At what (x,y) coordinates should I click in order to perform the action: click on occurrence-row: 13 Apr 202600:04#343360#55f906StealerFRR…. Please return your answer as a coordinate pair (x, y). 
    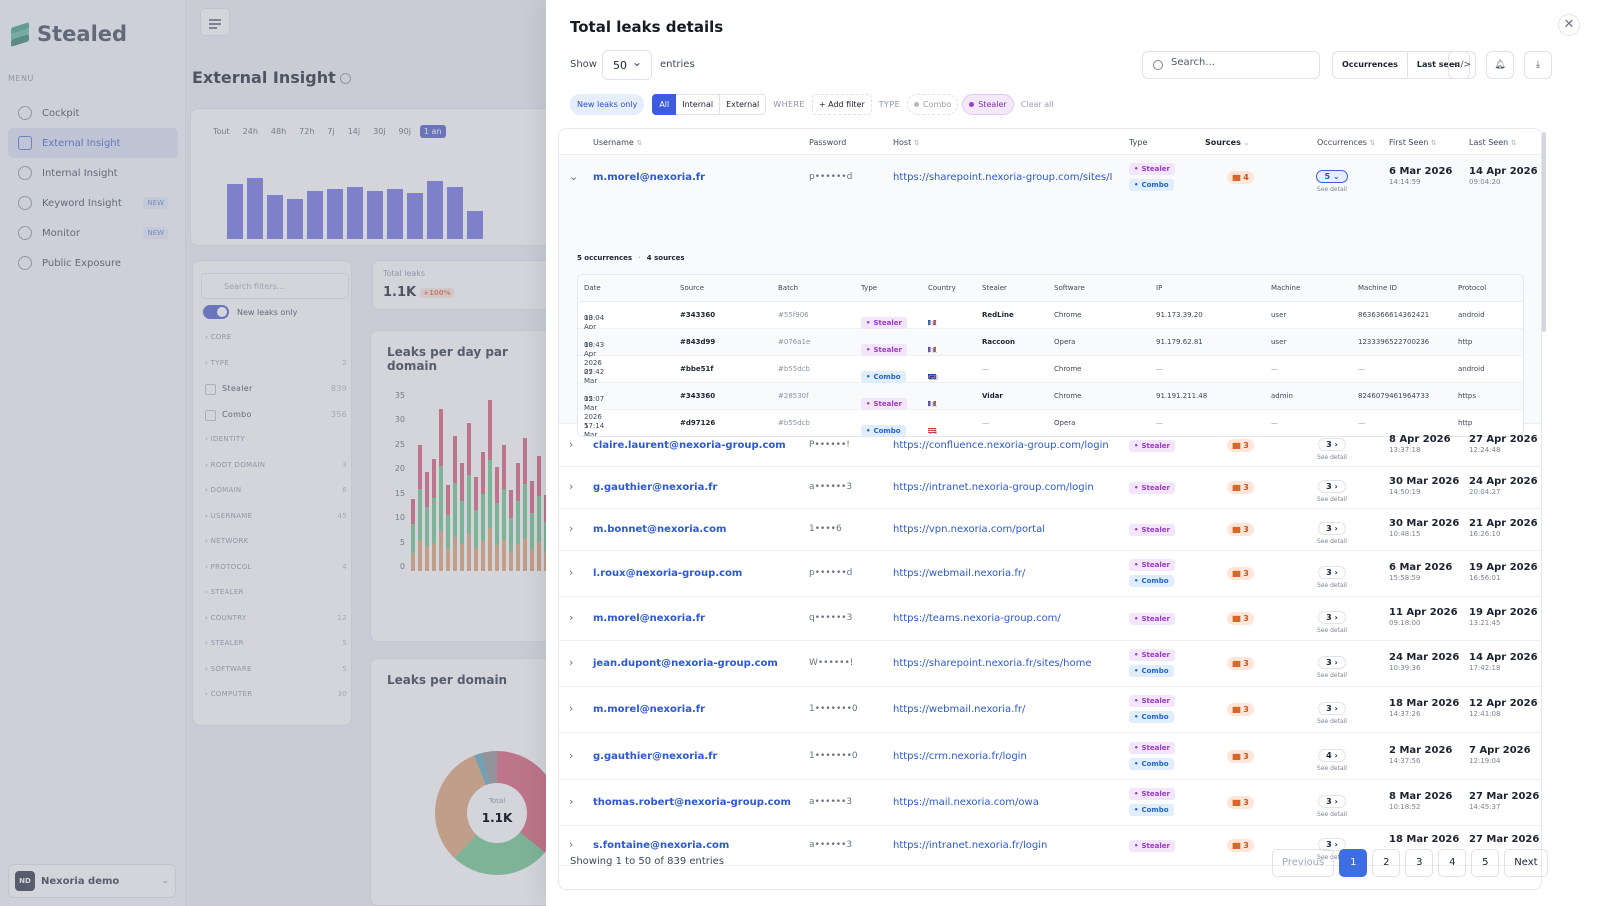
    Looking at the image, I should click on (1050, 321).